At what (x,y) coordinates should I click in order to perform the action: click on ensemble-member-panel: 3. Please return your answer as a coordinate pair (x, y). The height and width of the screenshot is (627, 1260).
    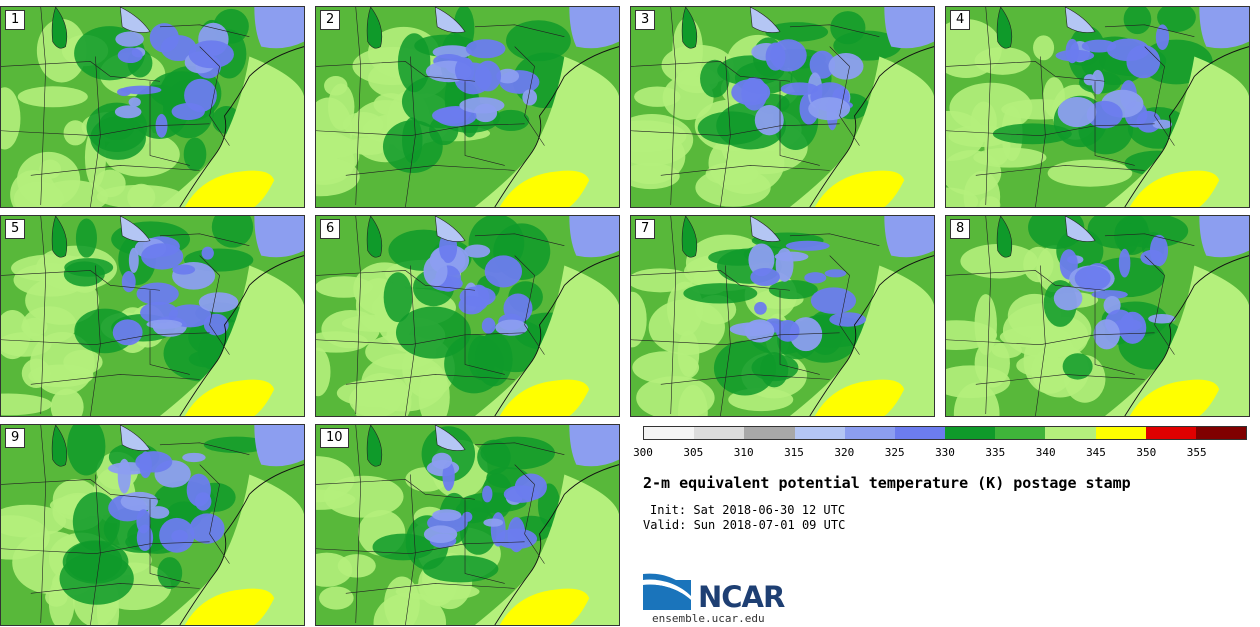
    Looking at the image, I should click on (782, 107).